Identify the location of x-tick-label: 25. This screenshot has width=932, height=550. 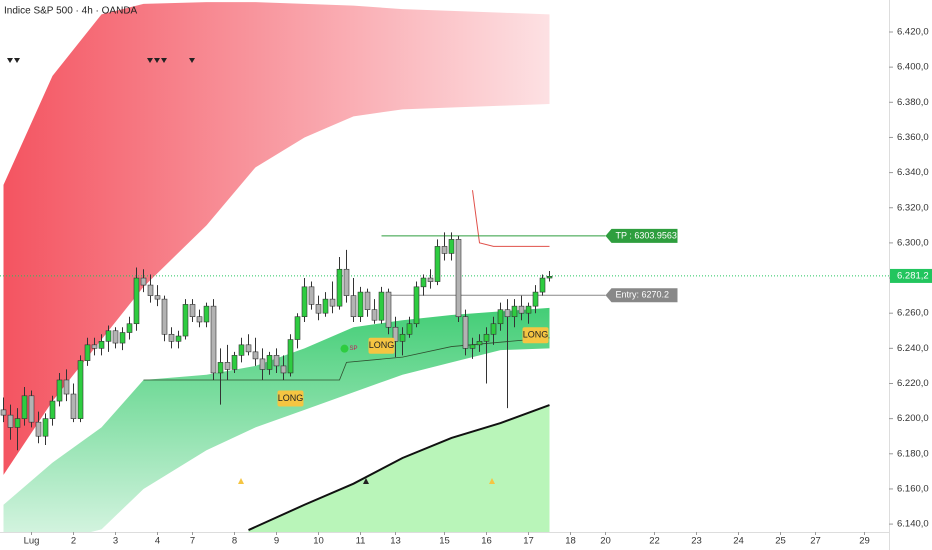
(780, 541).